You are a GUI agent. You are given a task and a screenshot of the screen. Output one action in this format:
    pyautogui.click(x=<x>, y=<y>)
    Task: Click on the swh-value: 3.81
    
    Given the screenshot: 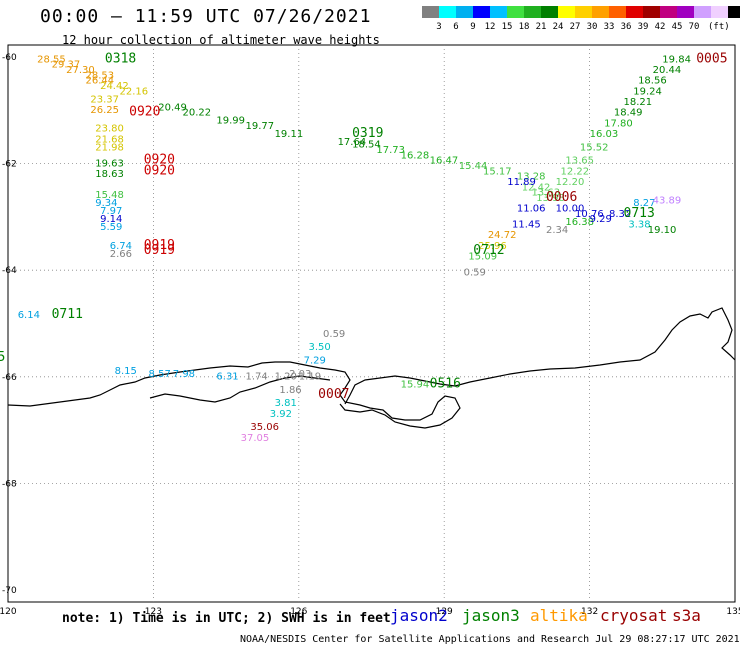 What is the action you would take?
    pyautogui.click(x=286, y=403)
    